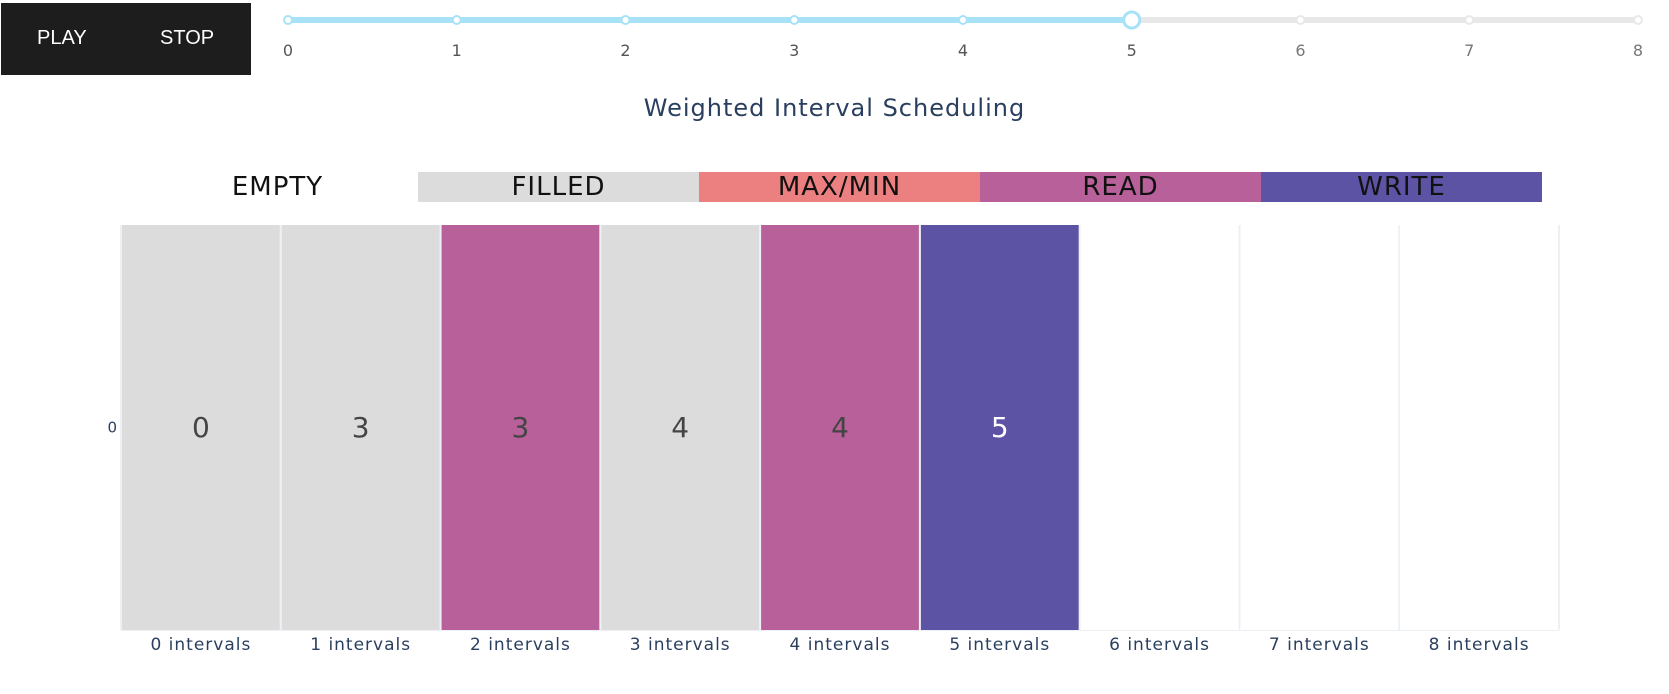 The height and width of the screenshot is (694, 1669). I want to click on legend: EMPTY FILLED MAX/MIN READ WRITE, so click(839, 187).